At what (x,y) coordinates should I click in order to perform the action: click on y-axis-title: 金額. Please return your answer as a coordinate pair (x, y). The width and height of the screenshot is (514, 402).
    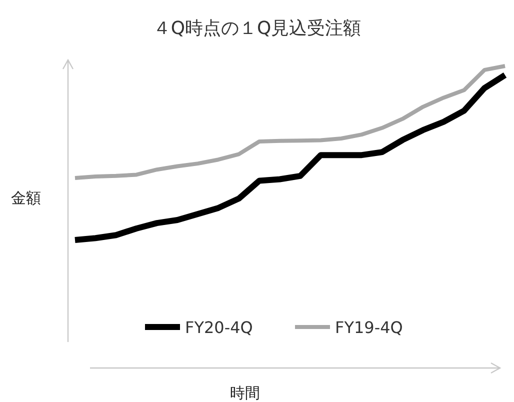
    Looking at the image, I should click on (26, 198).